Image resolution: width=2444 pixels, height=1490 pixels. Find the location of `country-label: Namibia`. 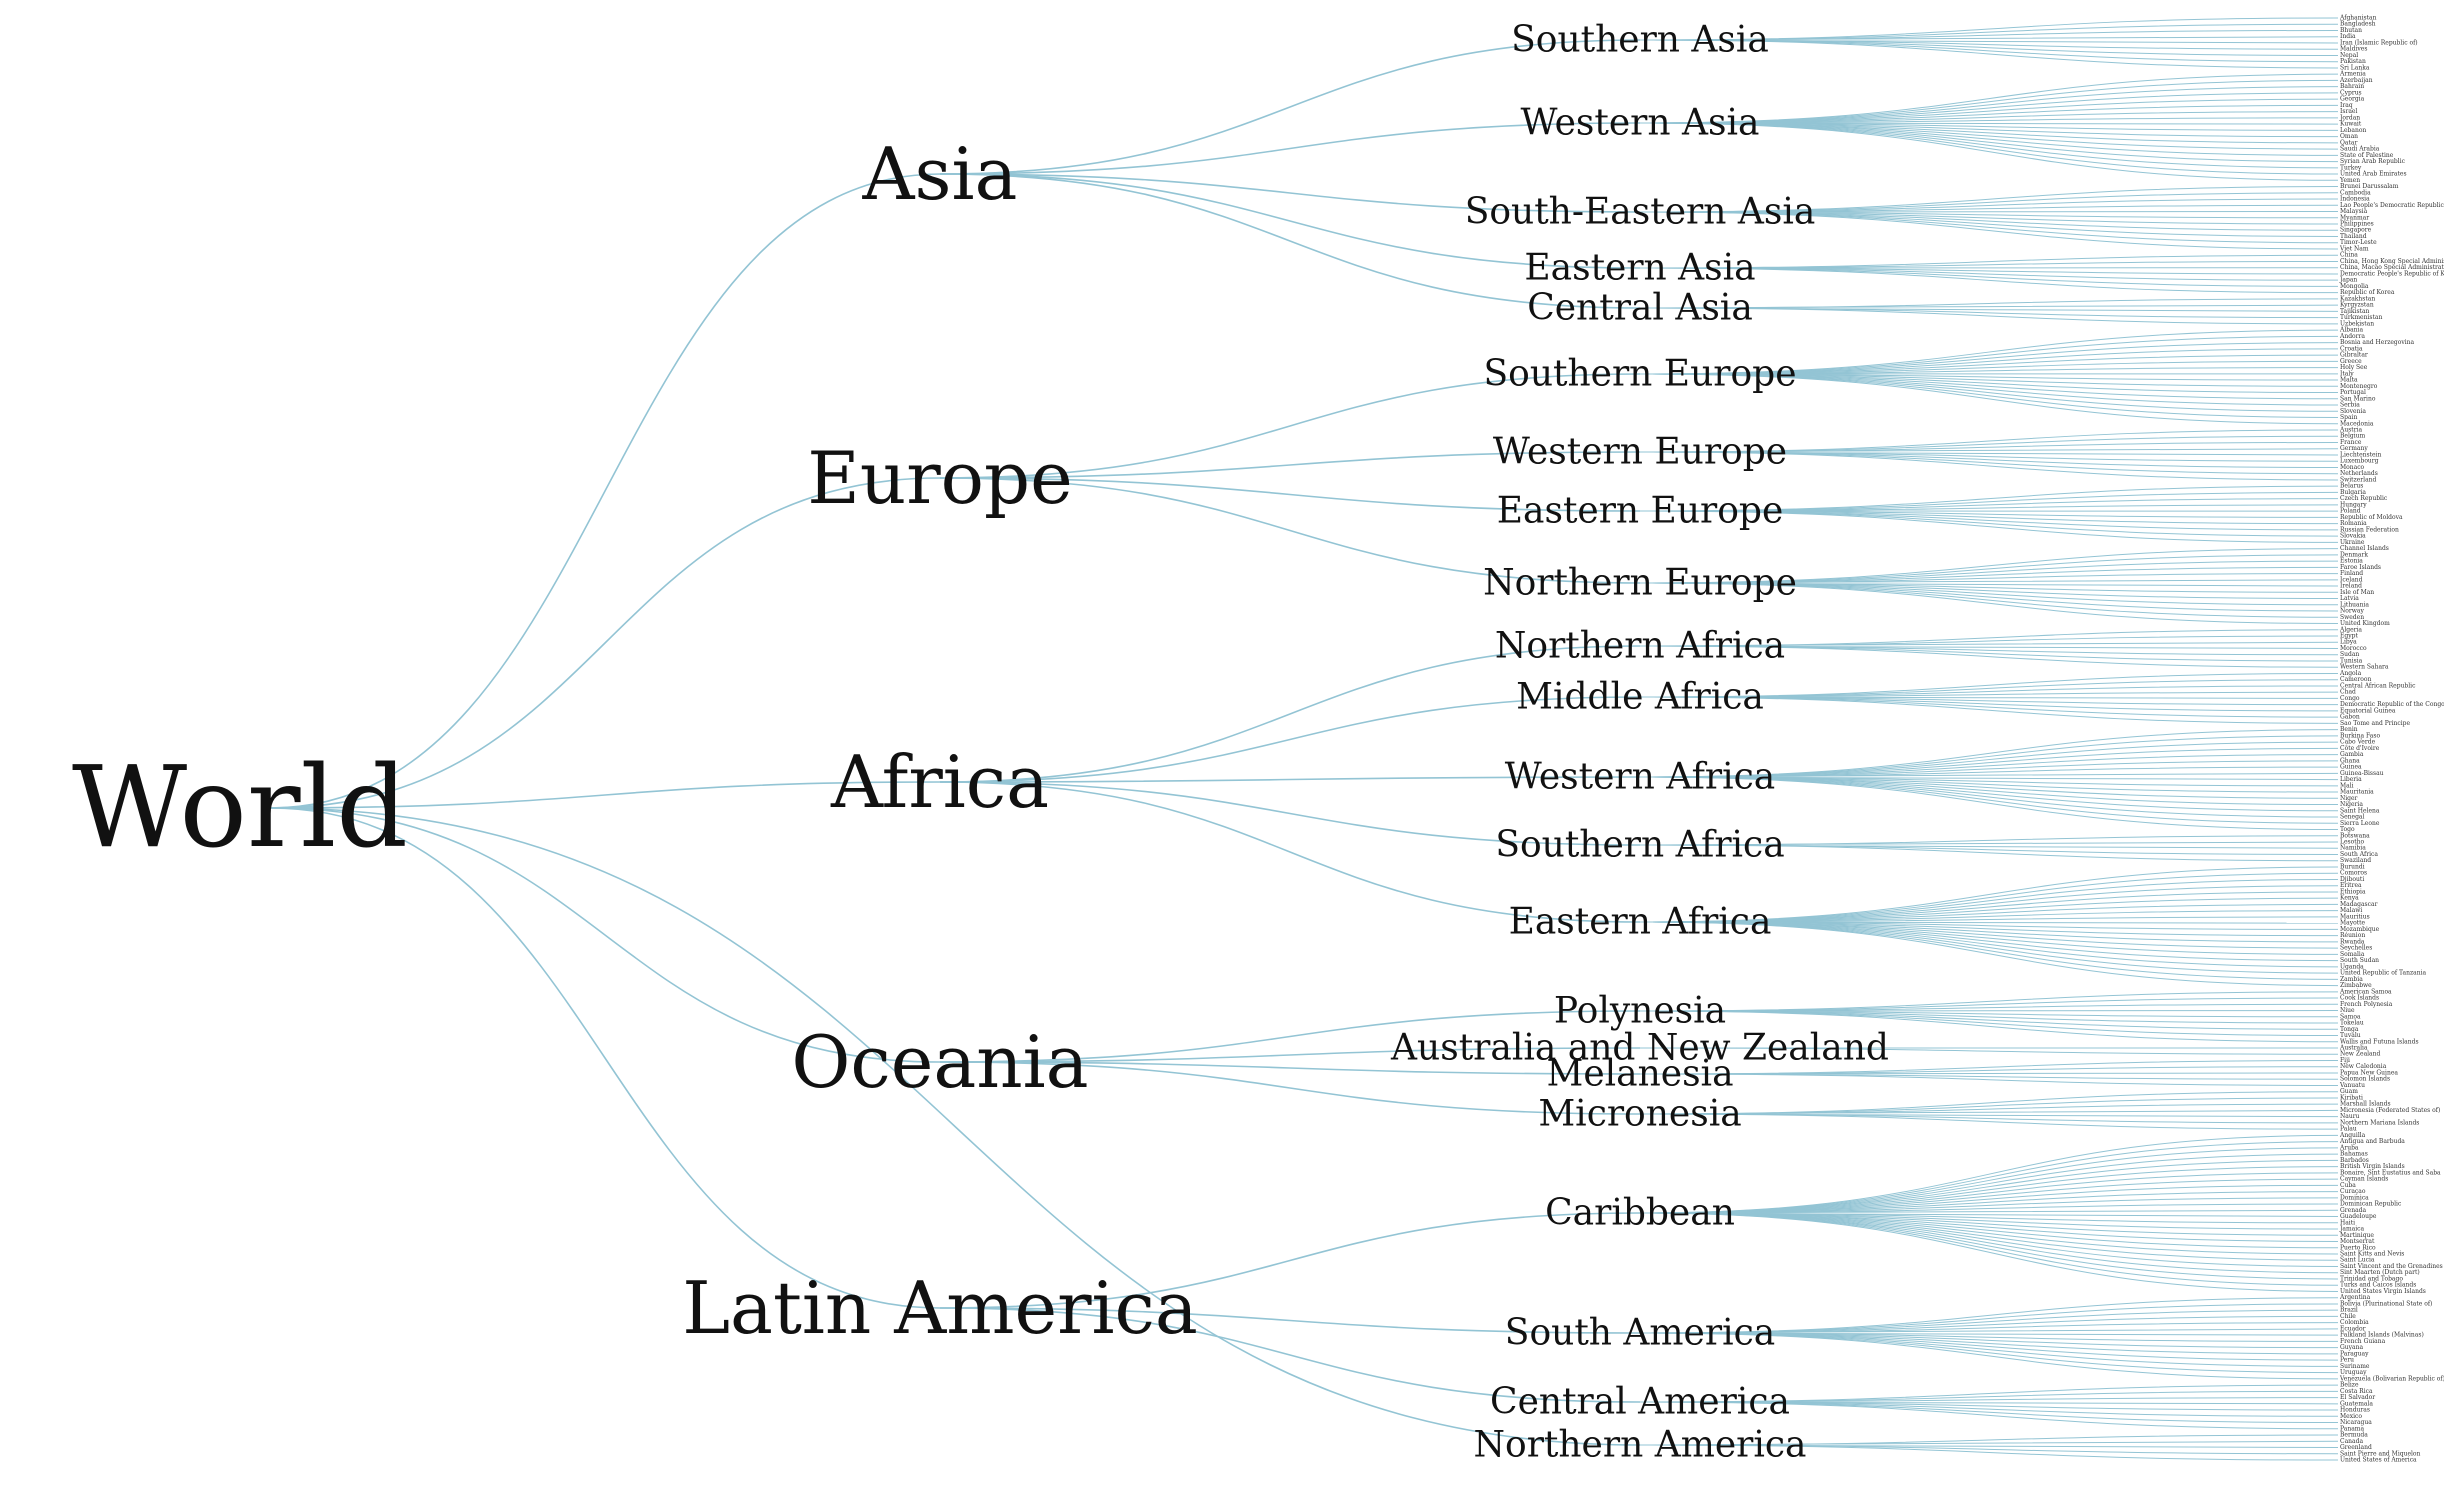

country-label: Namibia is located at coordinates (2353, 848).